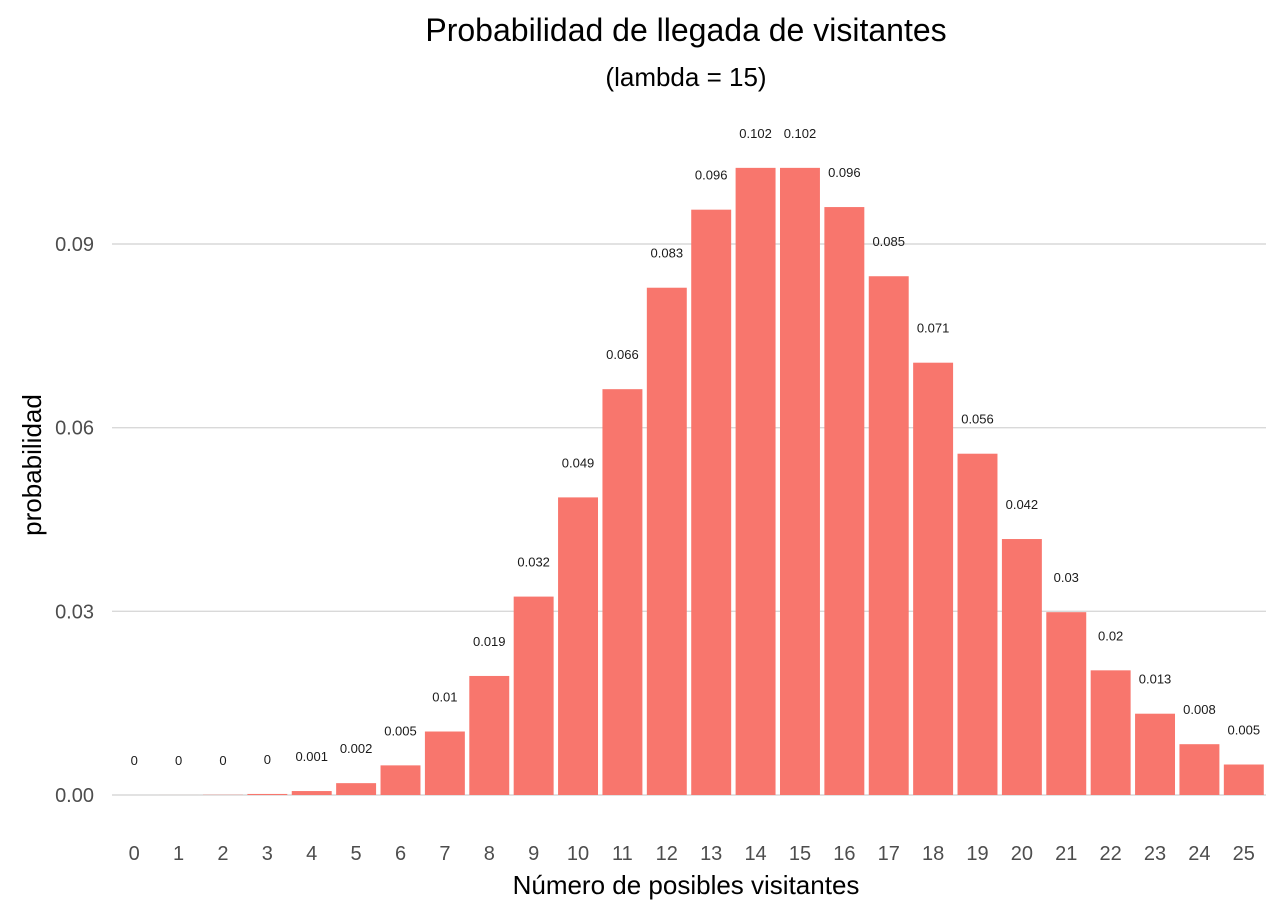 The height and width of the screenshot is (914, 1280). I want to click on data-label: 0.085, so click(888, 241).